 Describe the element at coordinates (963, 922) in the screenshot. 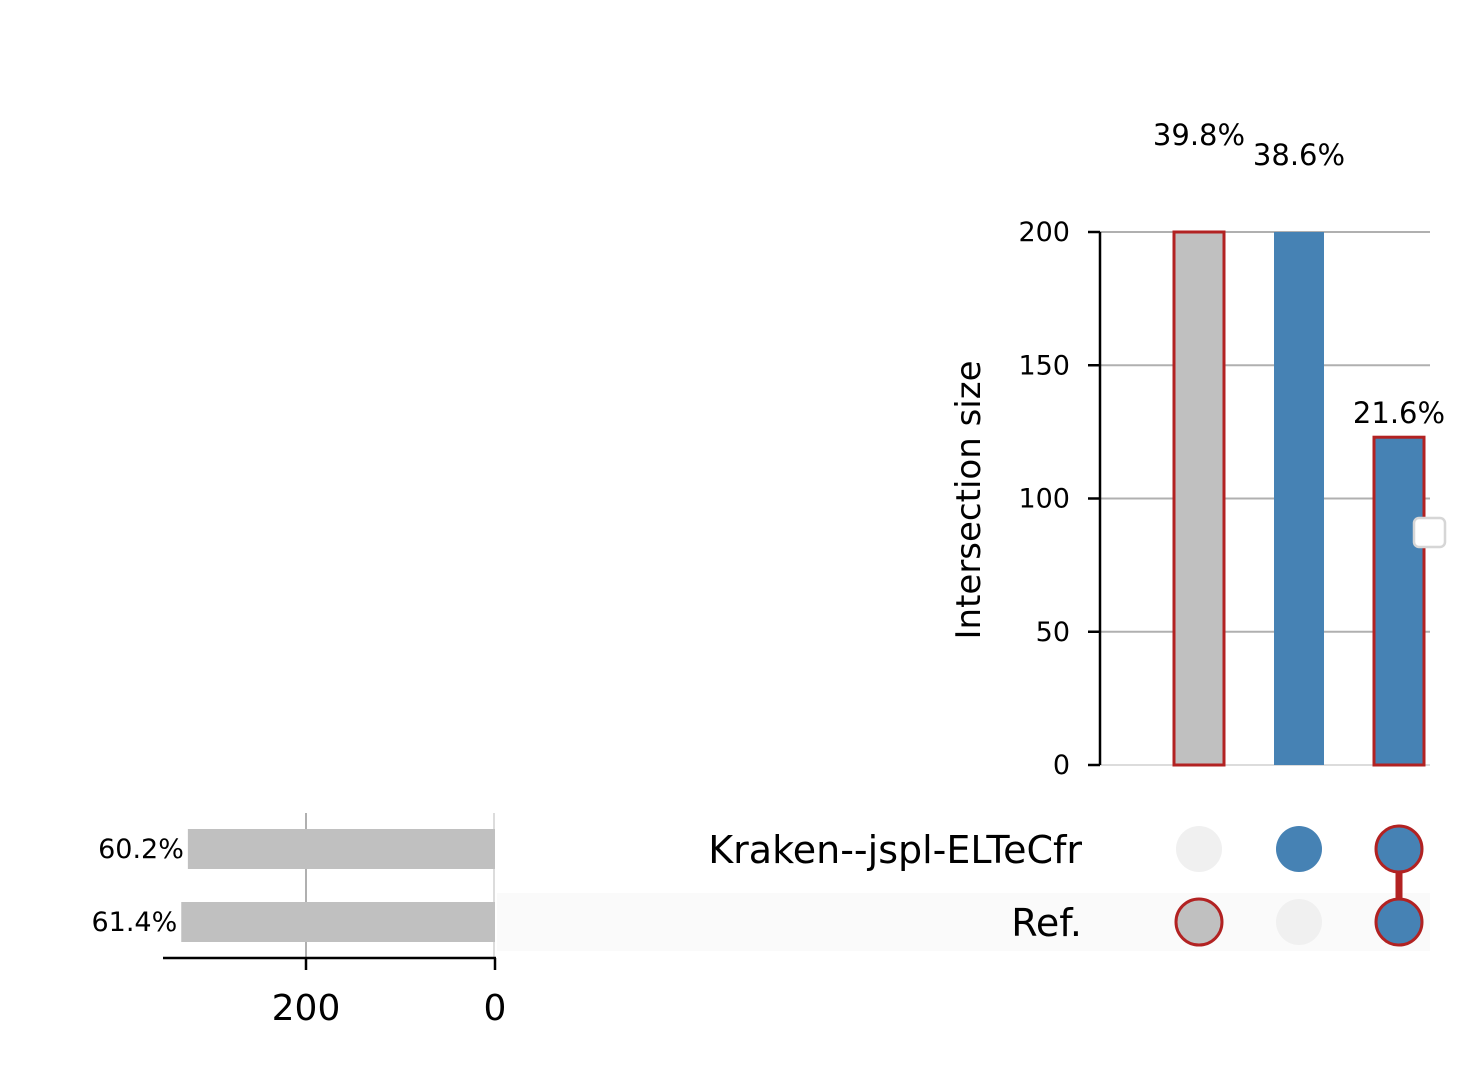

I see `matrix-row-stripe` at that location.